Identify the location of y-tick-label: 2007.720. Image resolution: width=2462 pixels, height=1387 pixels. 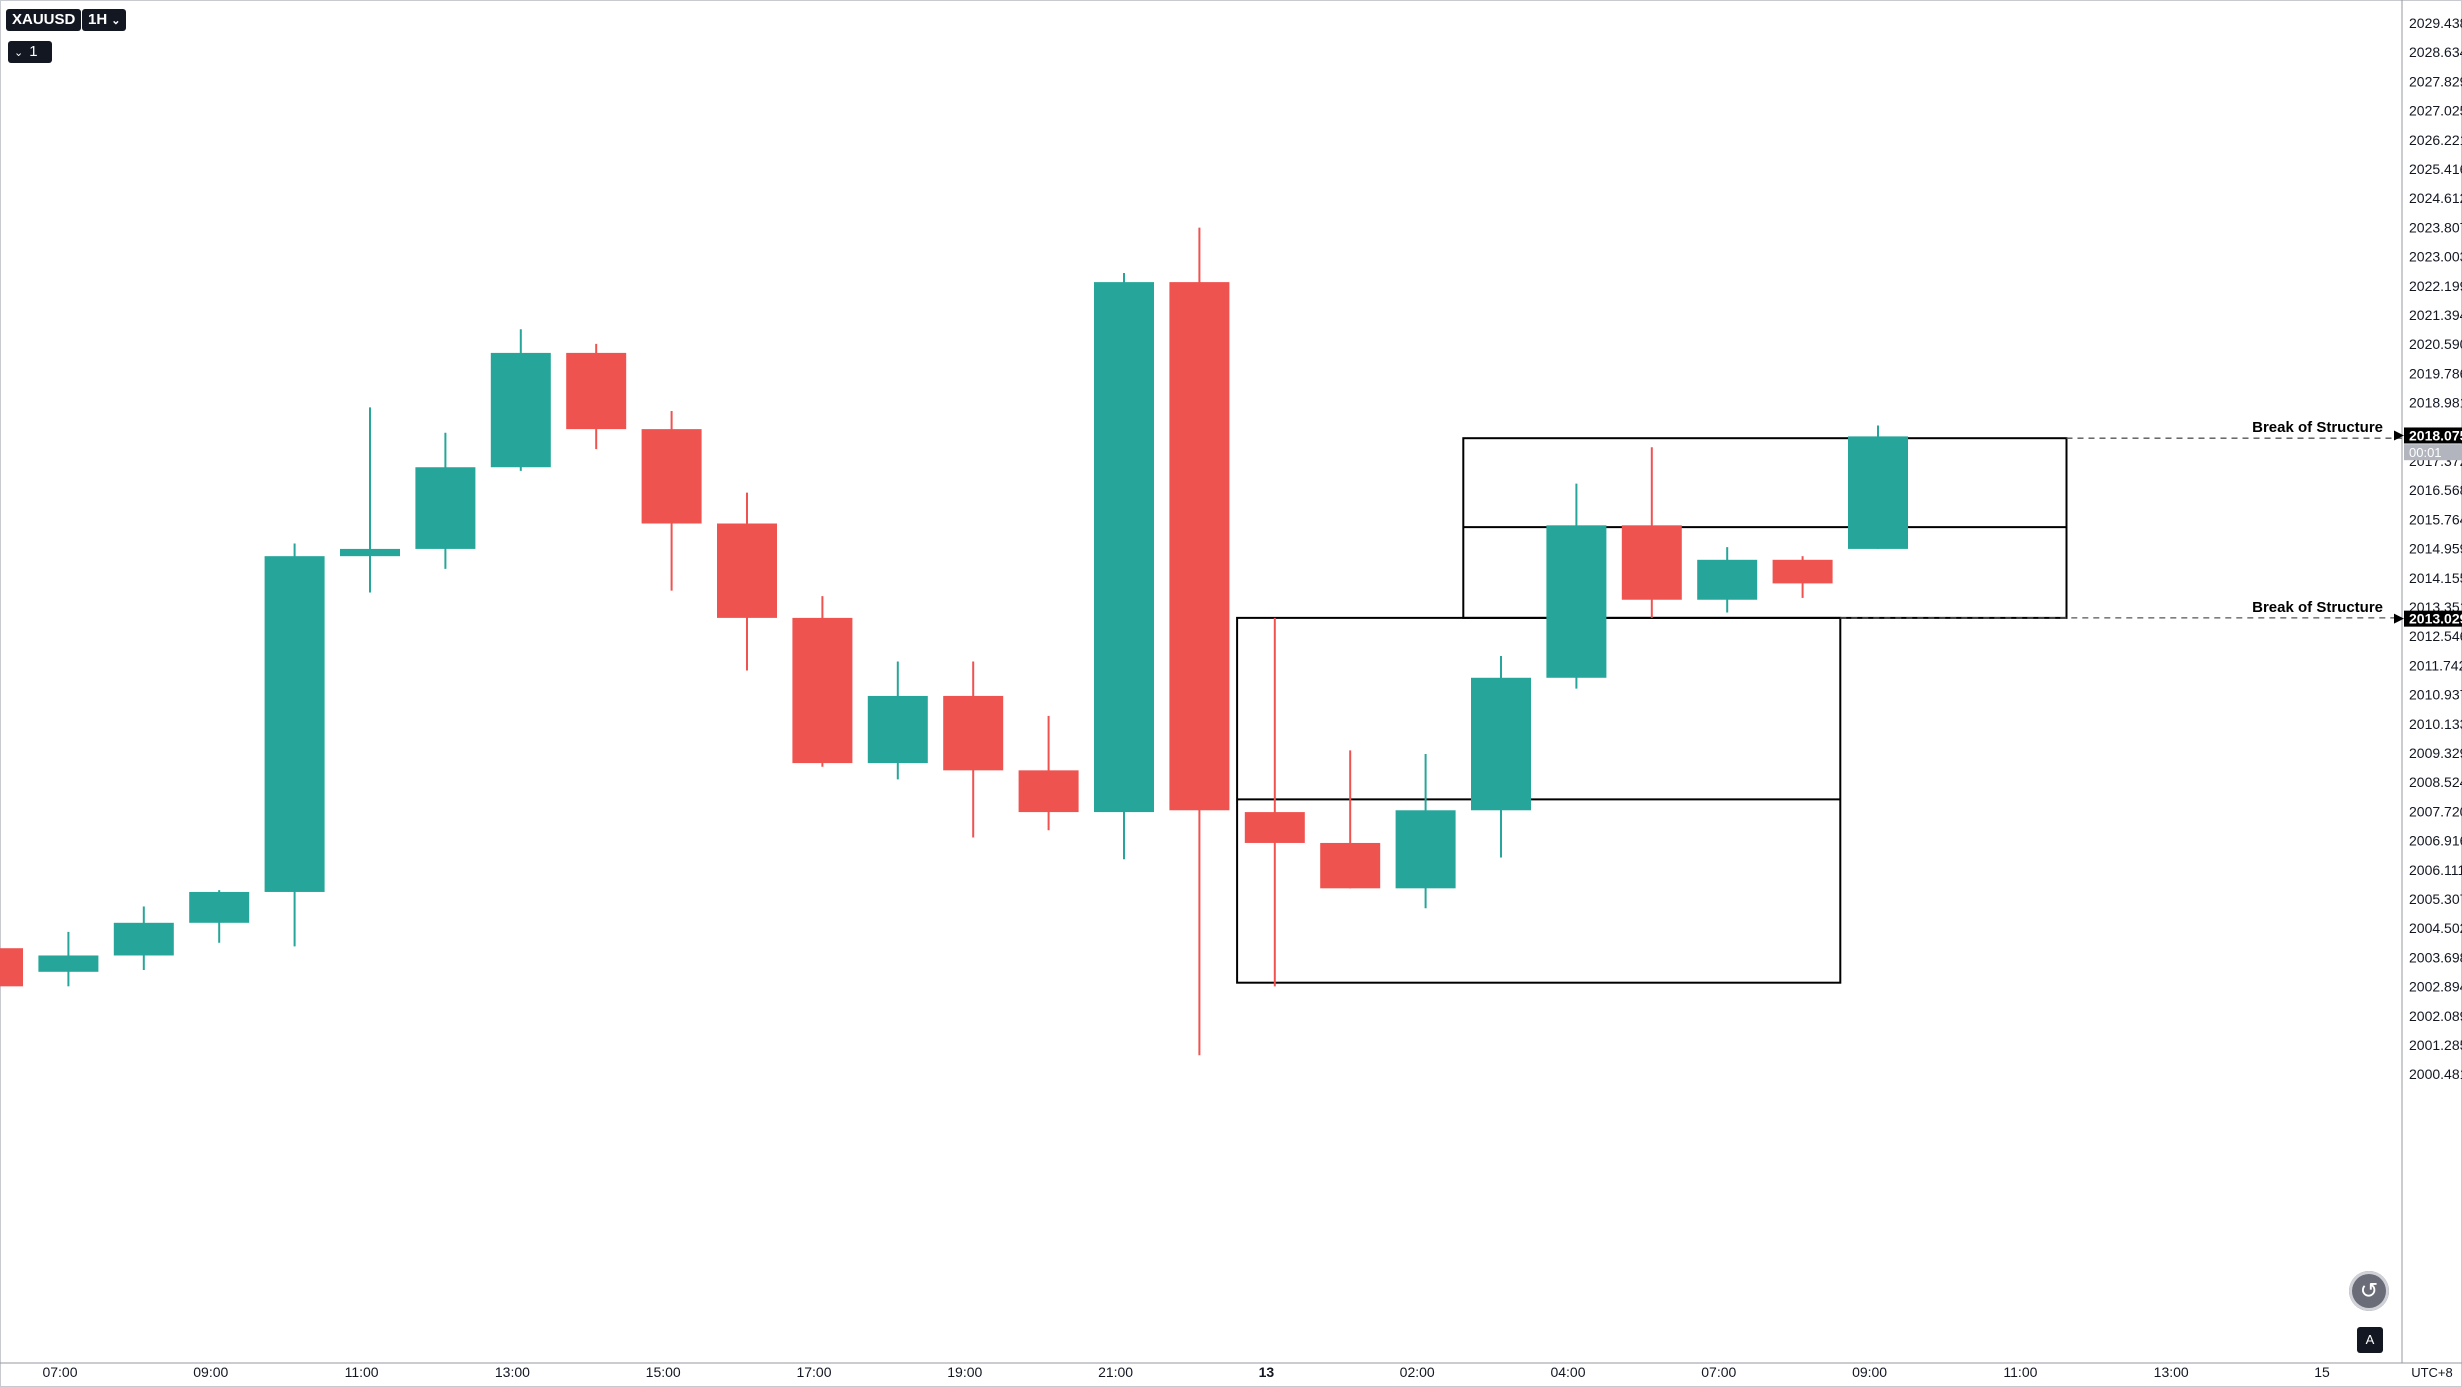
(2435, 811).